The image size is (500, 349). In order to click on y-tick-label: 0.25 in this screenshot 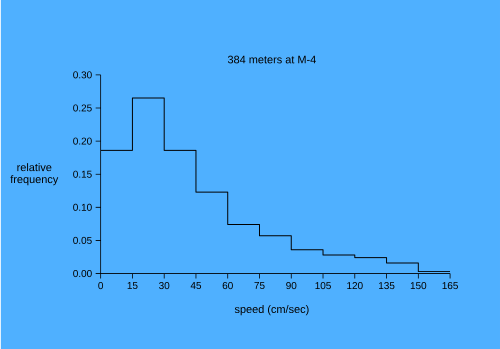, I will do `click(82, 108)`.